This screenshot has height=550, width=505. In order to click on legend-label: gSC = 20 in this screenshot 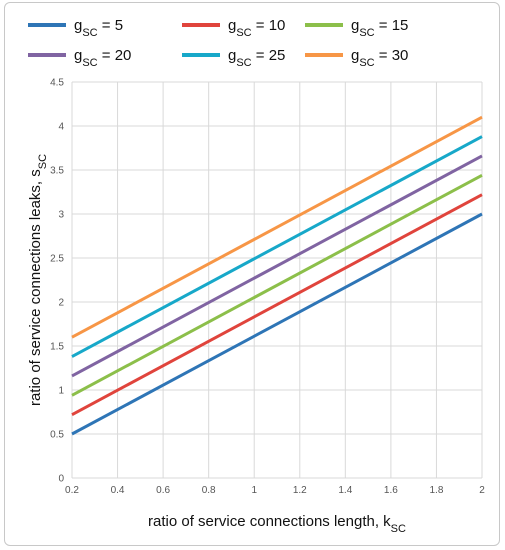, I will do `click(102, 58)`.